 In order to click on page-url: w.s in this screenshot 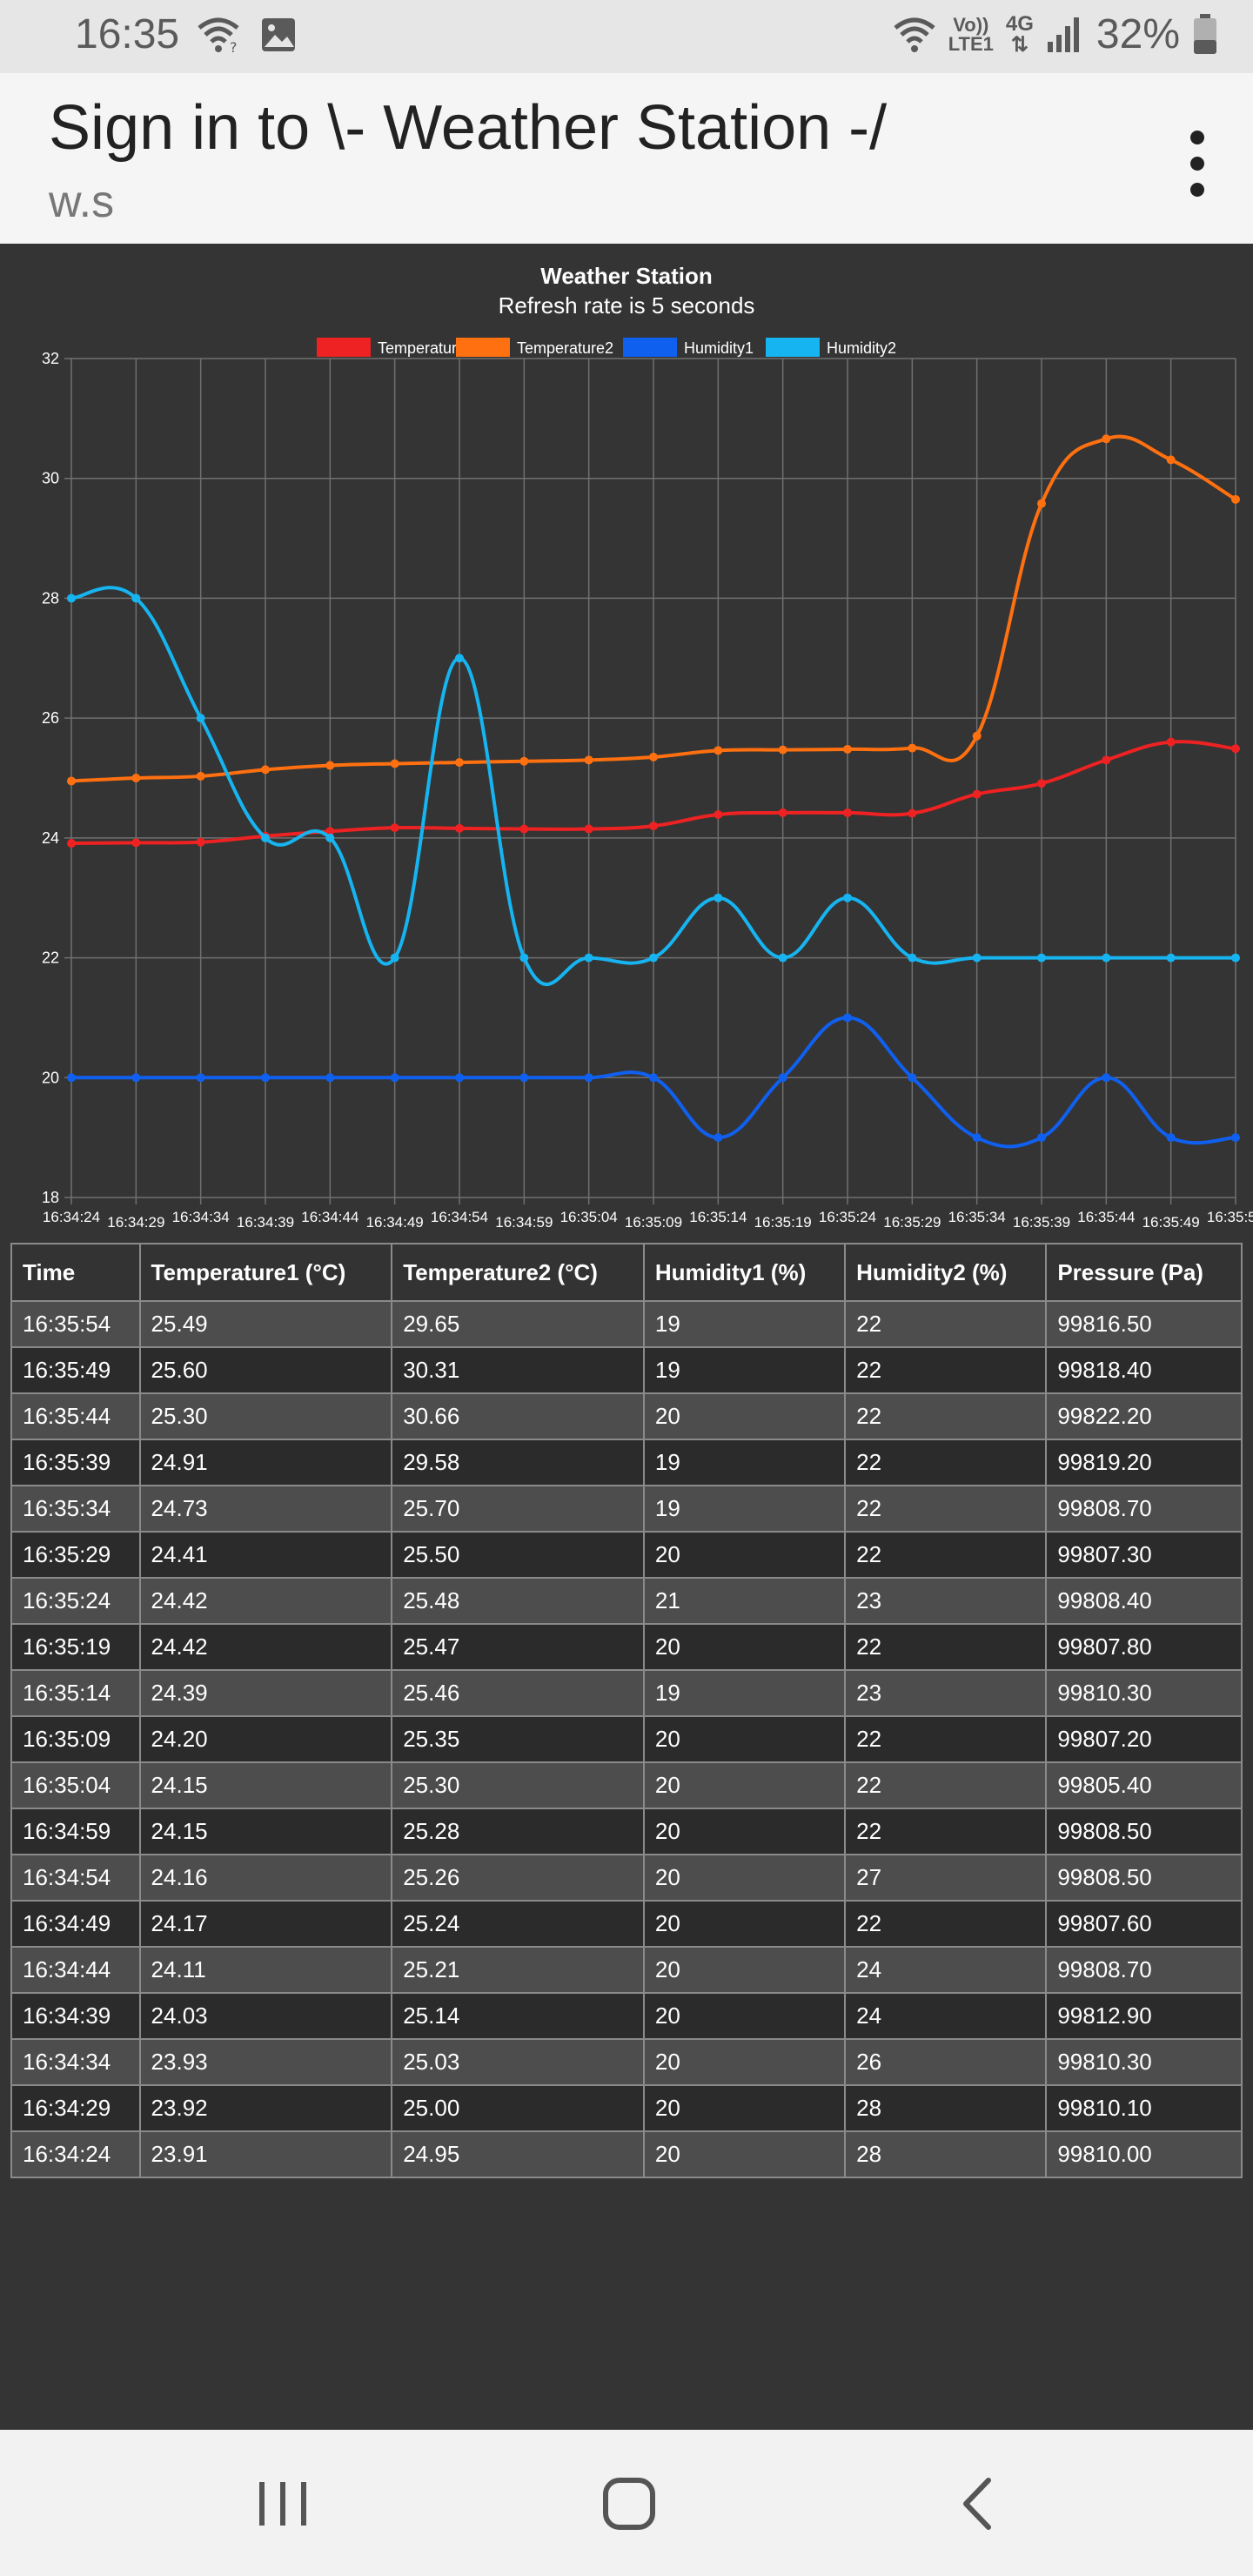, I will do `click(82, 202)`.